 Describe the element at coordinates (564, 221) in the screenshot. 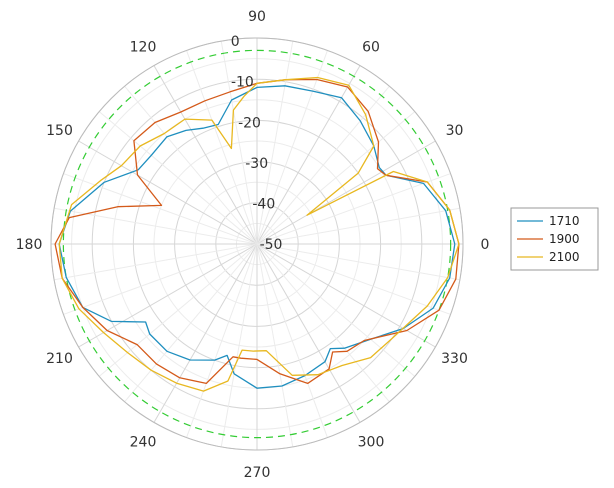

I see `legend-label-1710: 1710` at that location.